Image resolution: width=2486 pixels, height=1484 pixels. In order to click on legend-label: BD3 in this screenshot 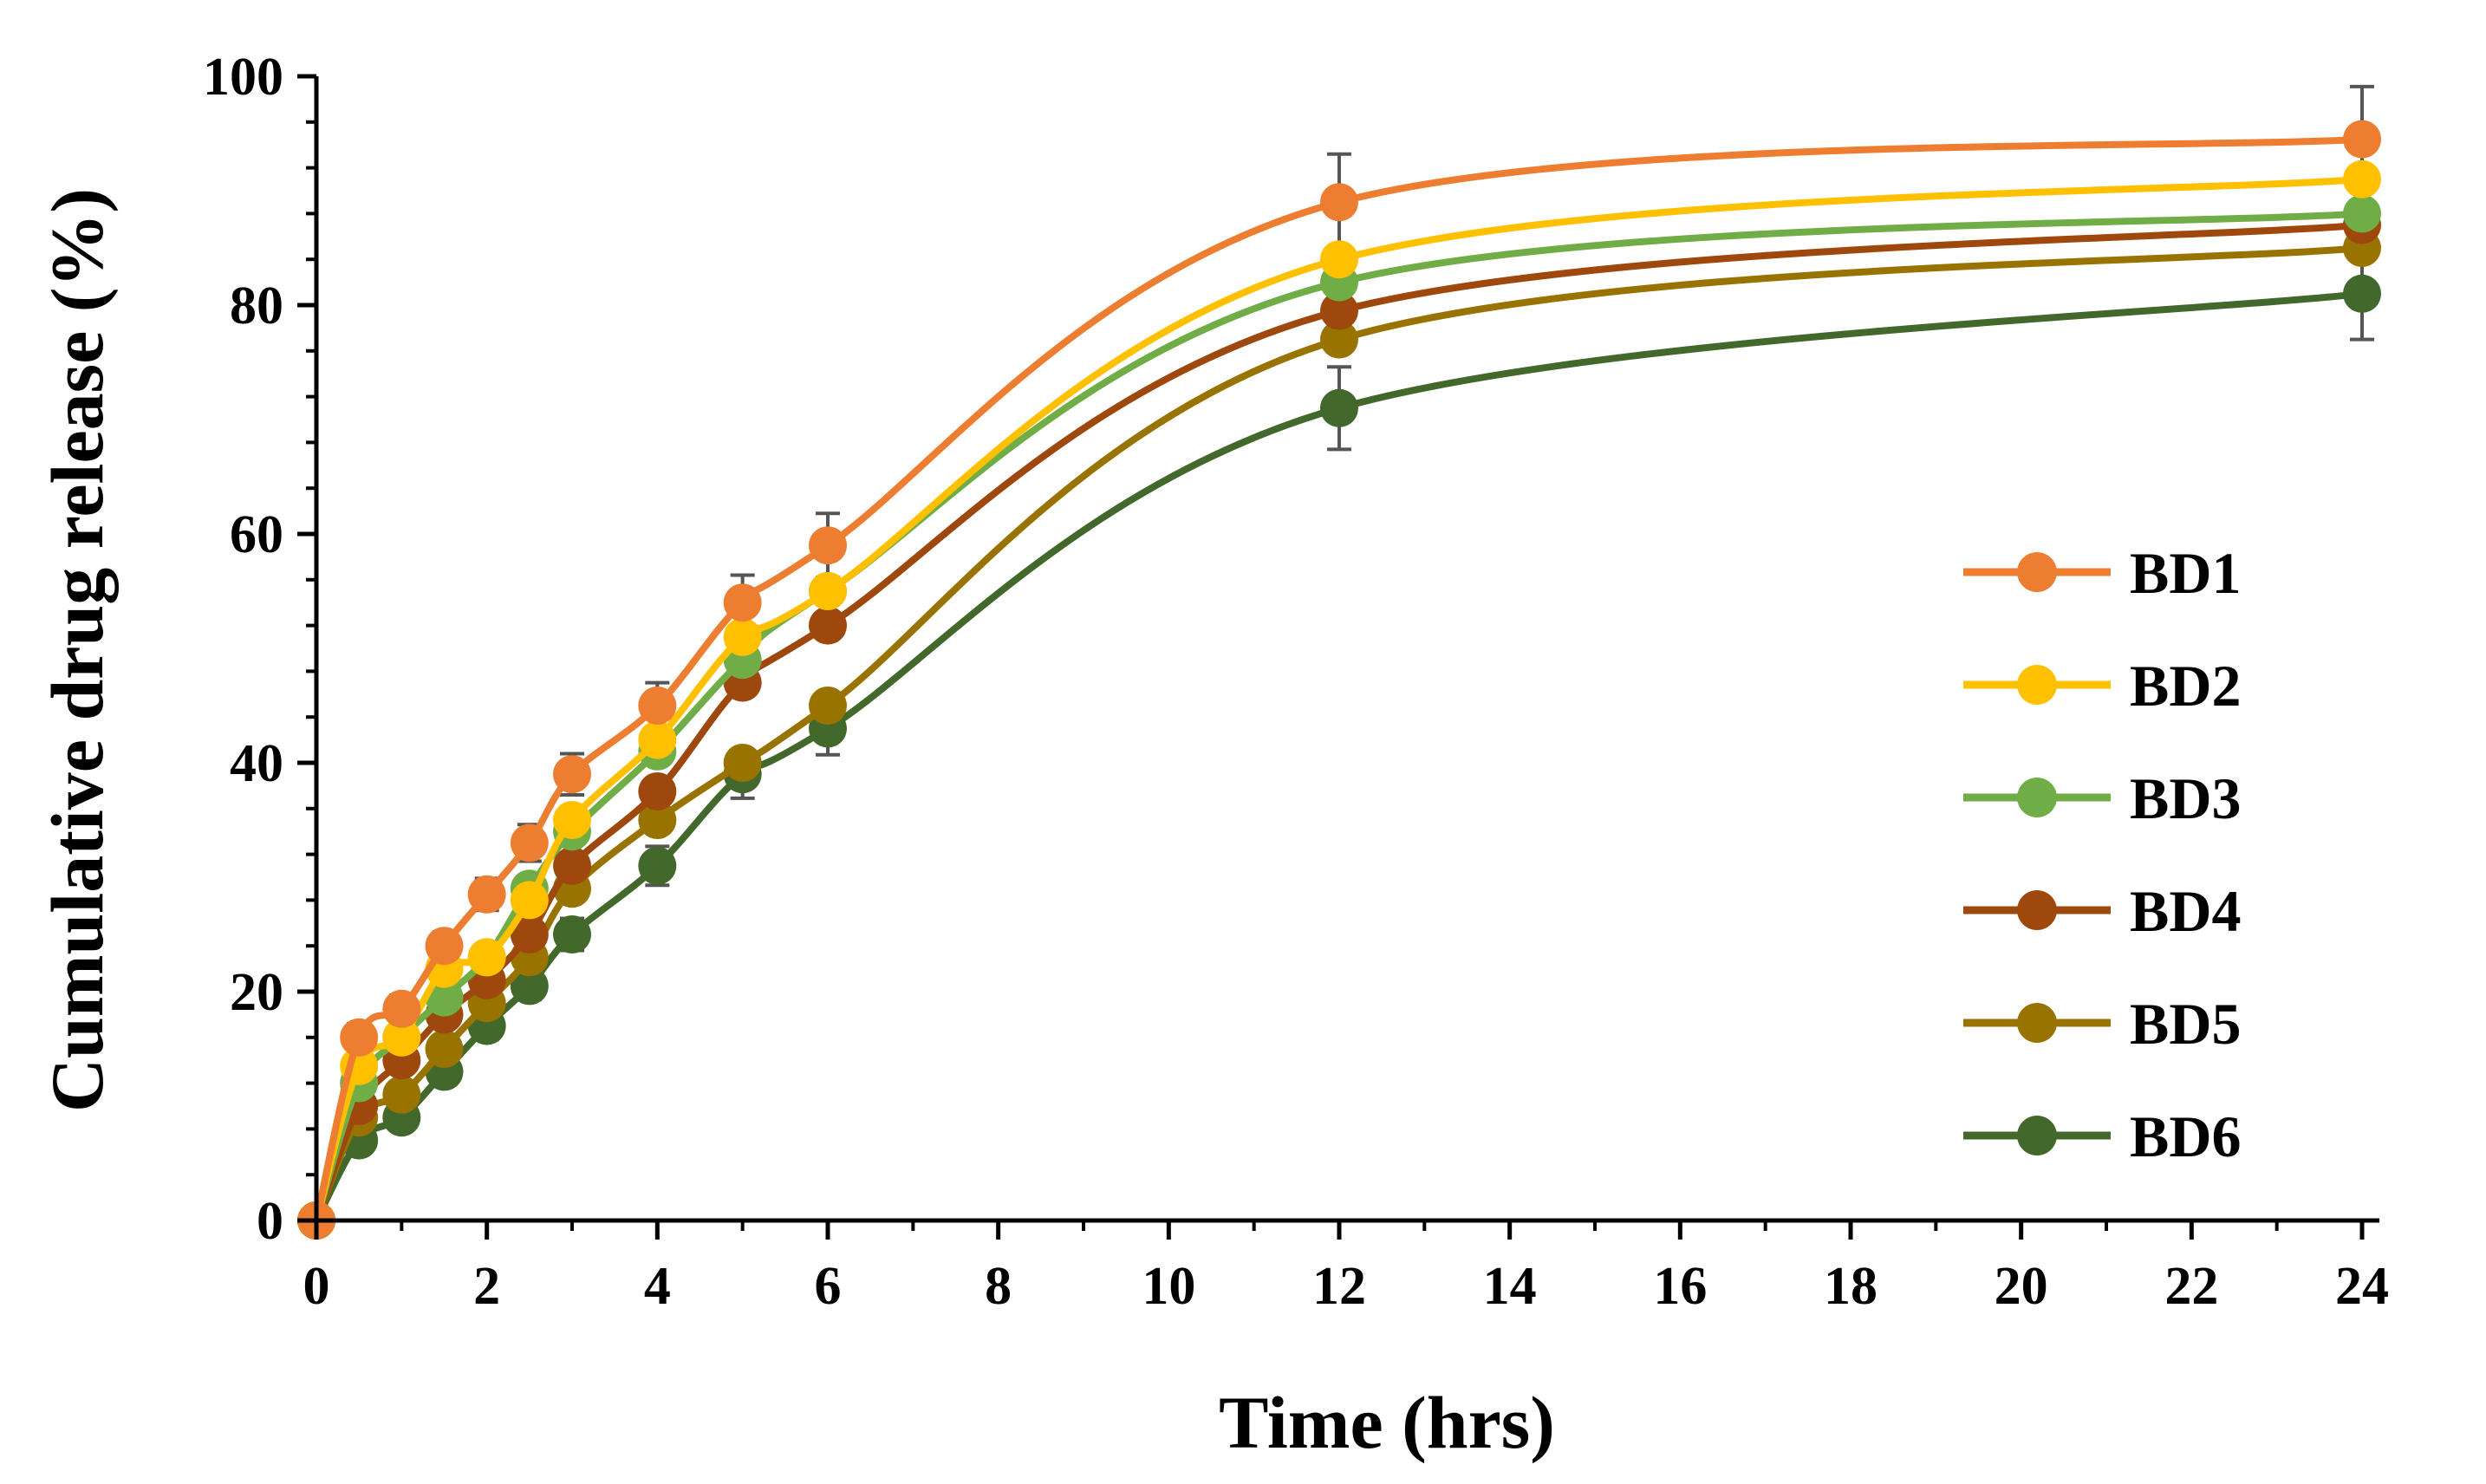, I will do `click(2185, 798)`.